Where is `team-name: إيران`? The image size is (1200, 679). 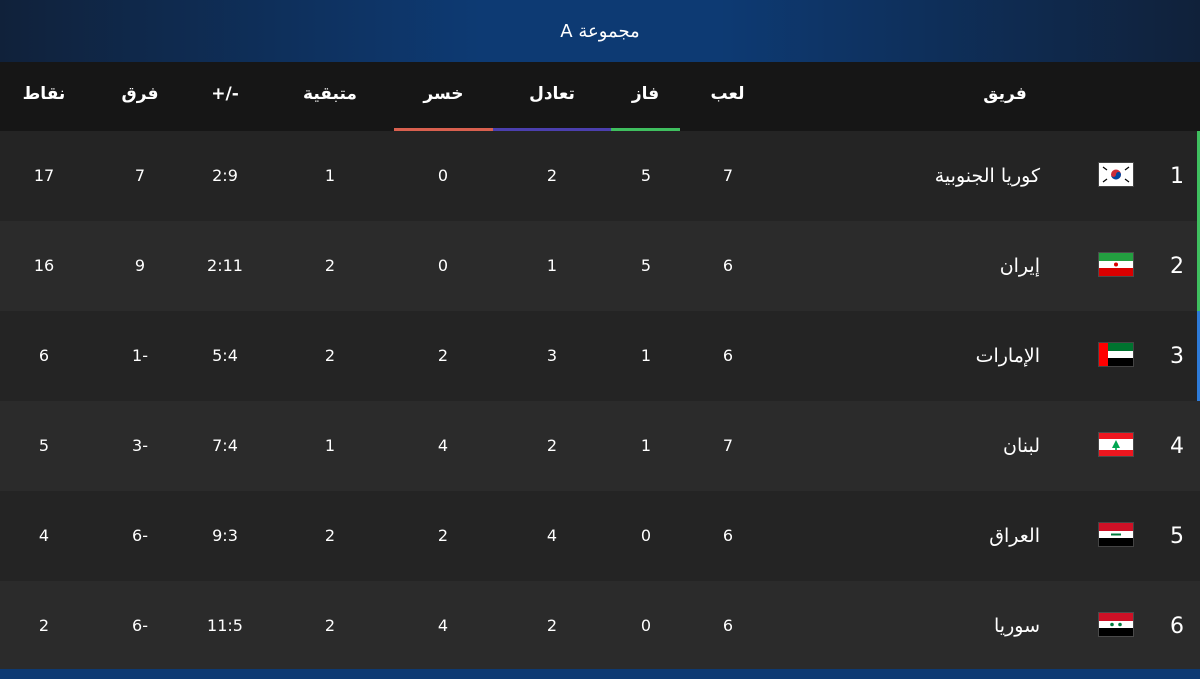
team-name: إيران is located at coordinates (1019, 266).